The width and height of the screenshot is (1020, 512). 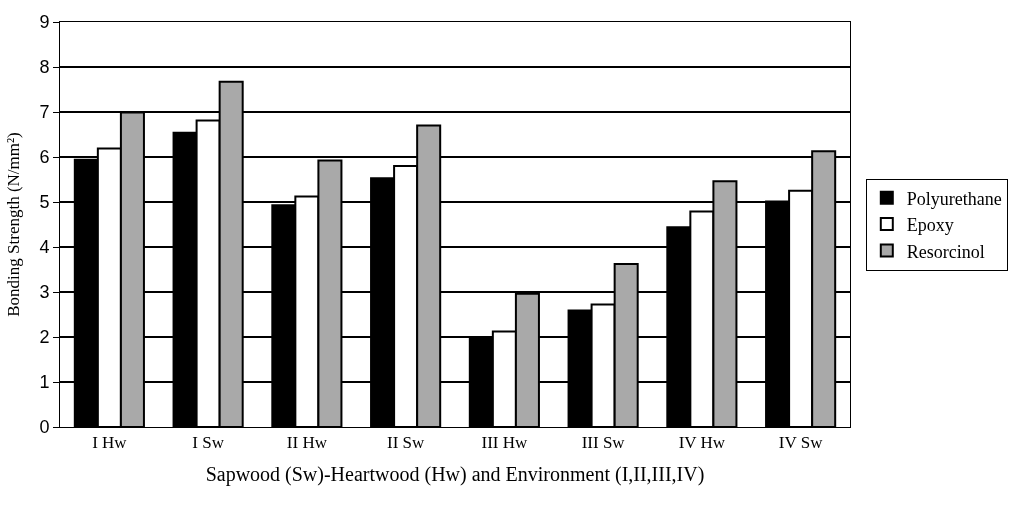 I want to click on x-tick-label: IV Hw, so click(x=702, y=443).